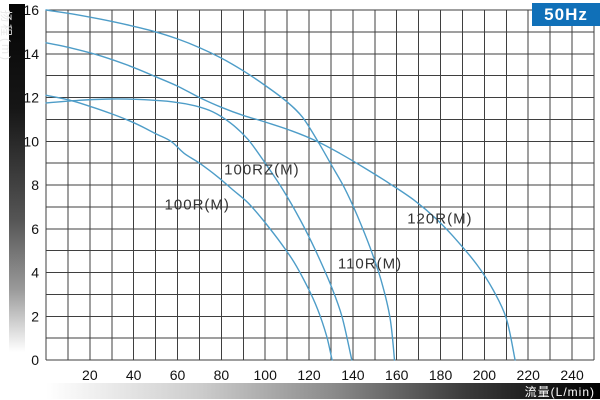 The image size is (600, 400). I want to click on y-tick-label: 8, so click(35, 185).